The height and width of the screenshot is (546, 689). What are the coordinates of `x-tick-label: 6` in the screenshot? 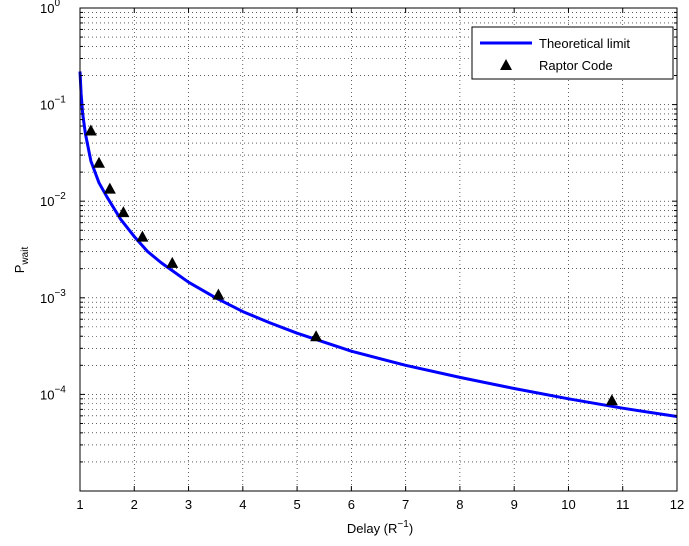 It's located at (351, 504).